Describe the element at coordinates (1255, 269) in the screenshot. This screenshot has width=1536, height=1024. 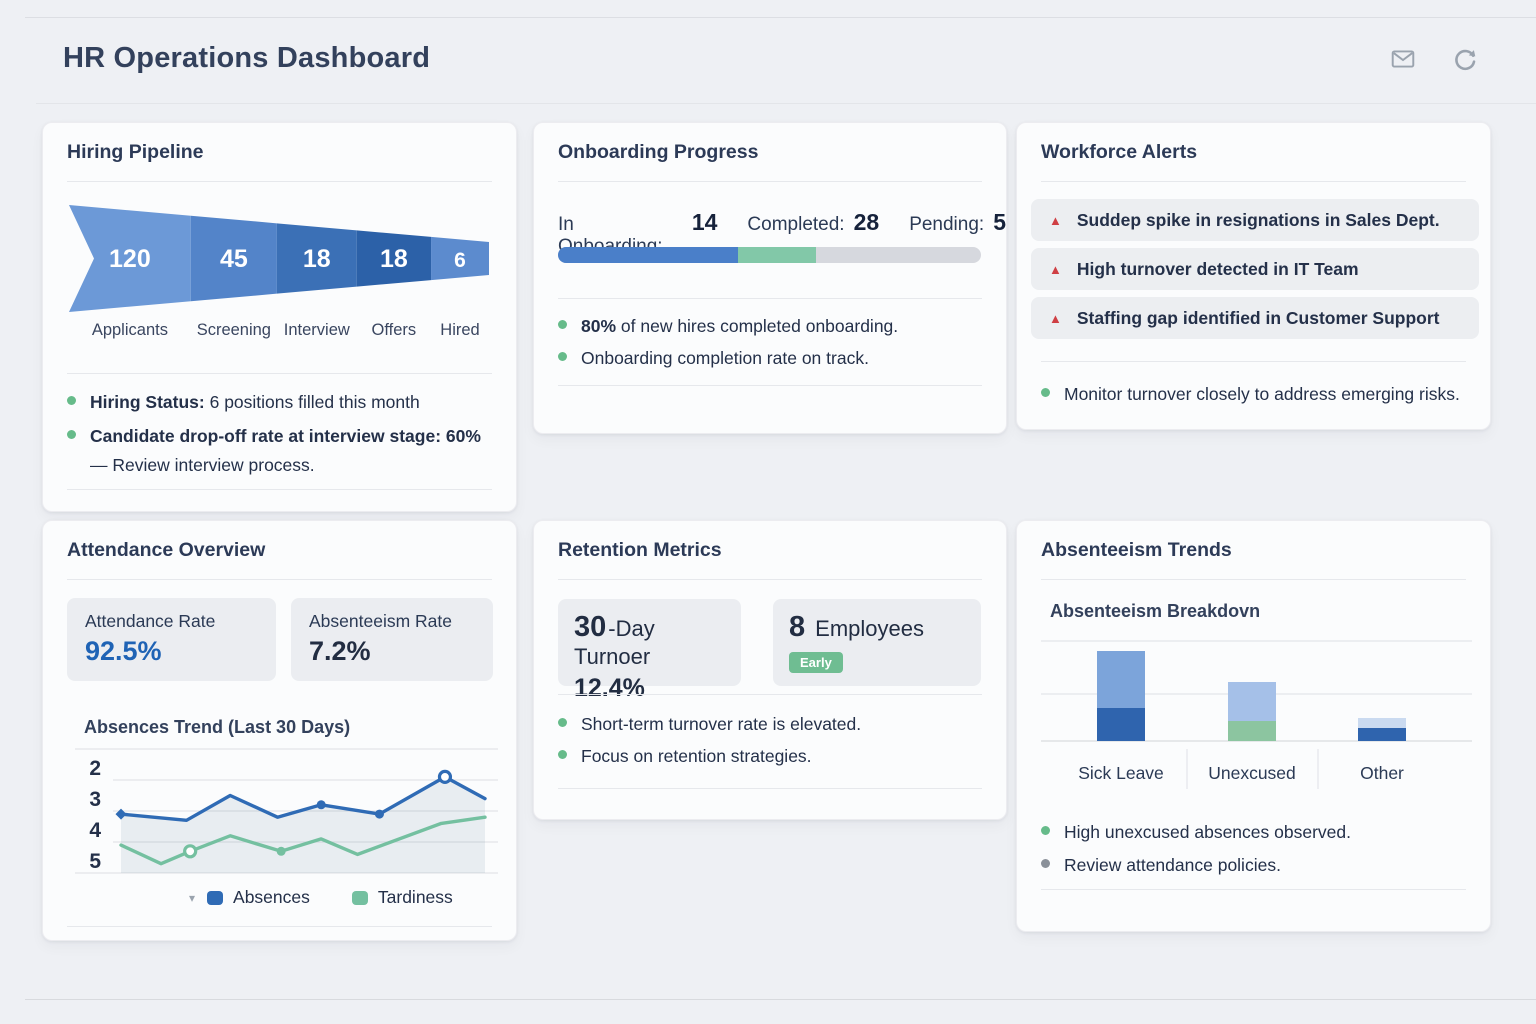
I see `alert-item: ▲ High turnover detected in IT Team` at that location.